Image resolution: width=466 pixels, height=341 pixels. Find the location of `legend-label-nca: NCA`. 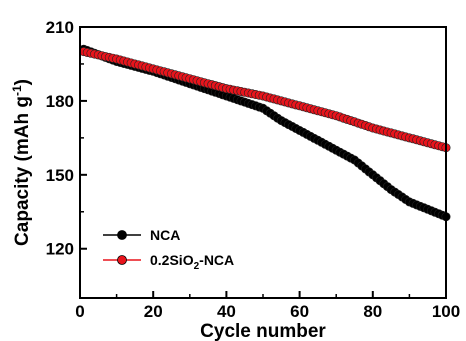

legend-label-nca: NCA is located at coordinates (165, 235).